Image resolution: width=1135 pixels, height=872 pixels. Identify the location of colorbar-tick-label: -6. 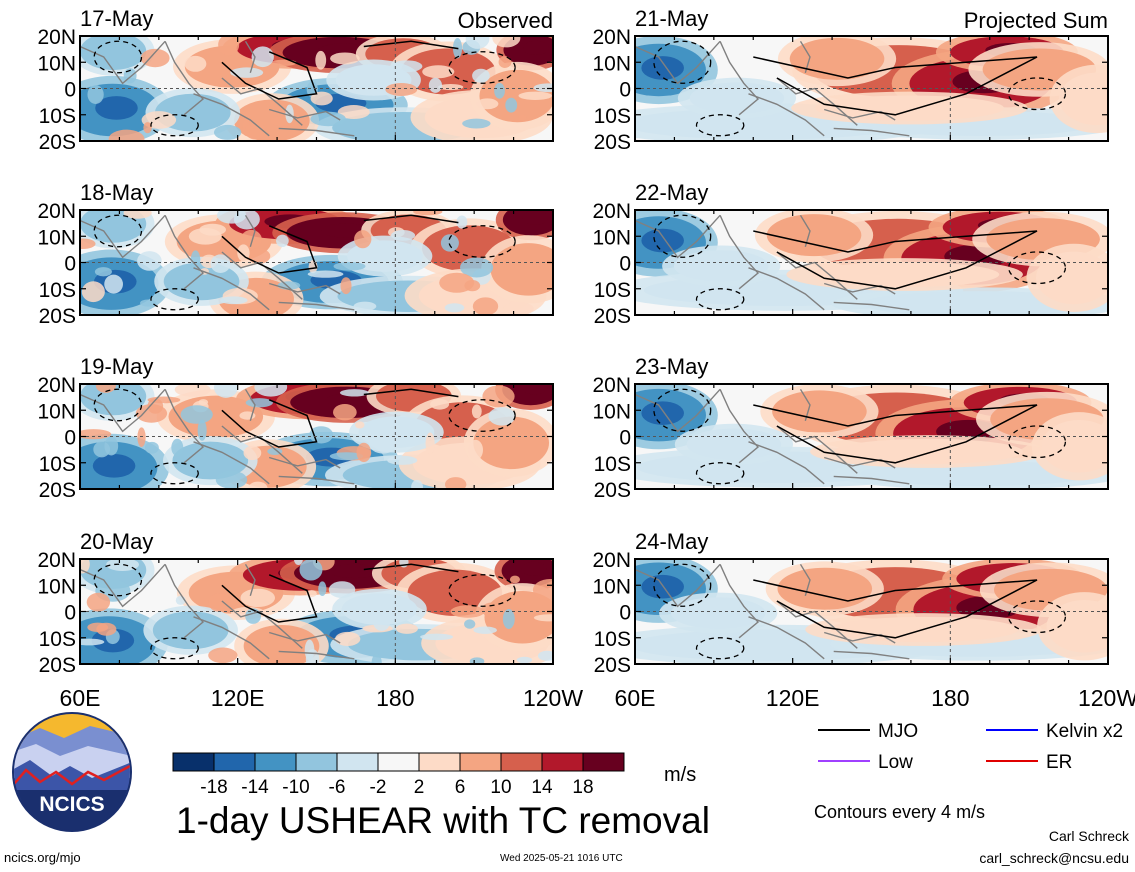
(337, 787).